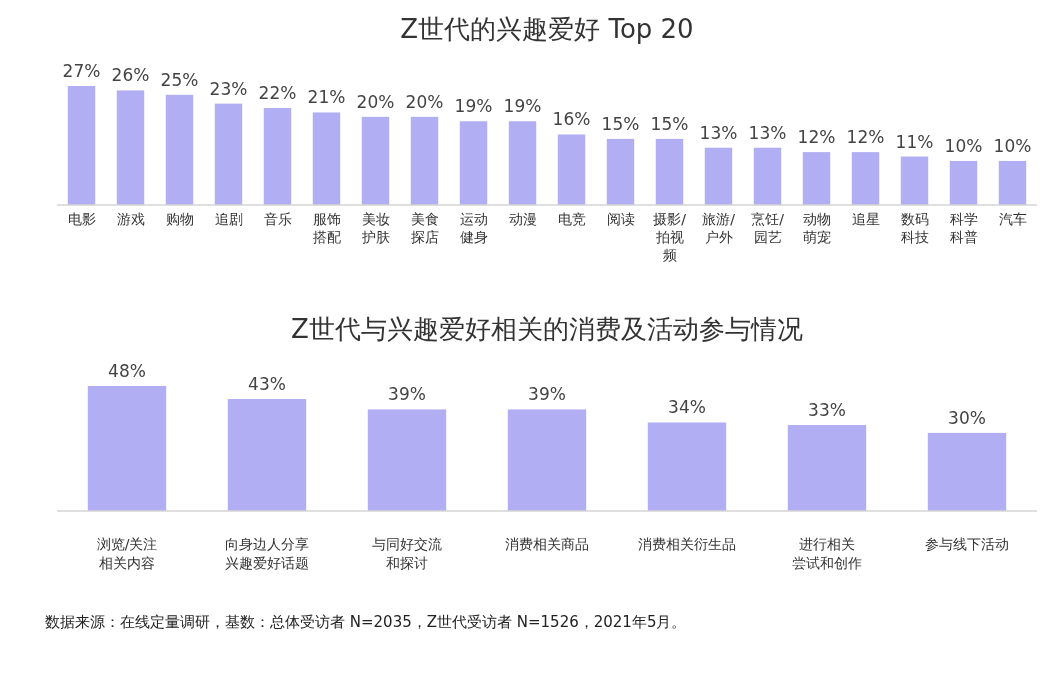 The height and width of the screenshot is (674, 1052). What do you see at coordinates (407, 553) in the screenshot?
I see `x-tick-label: 与同好交流和探讨` at bounding box center [407, 553].